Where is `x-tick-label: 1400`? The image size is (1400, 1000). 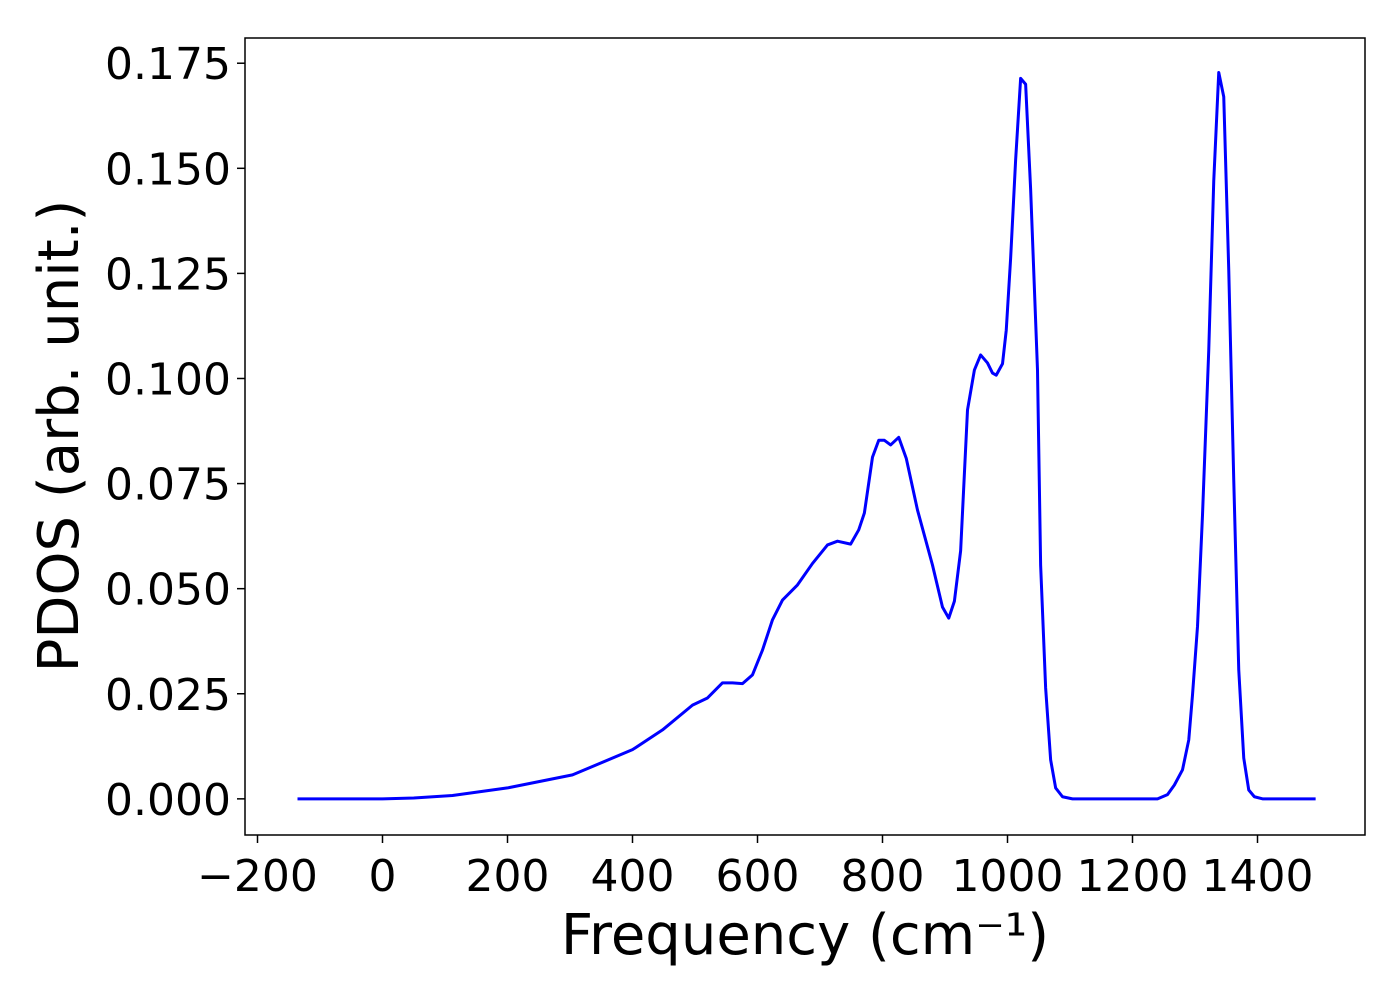
x-tick-label: 1400 is located at coordinates (1258, 876).